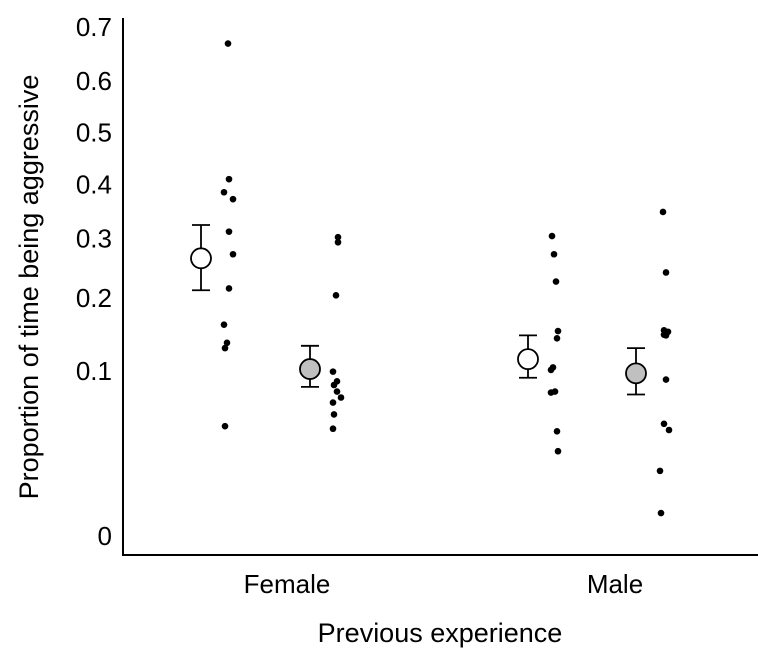 The height and width of the screenshot is (648, 758). Describe the element at coordinates (322, 333) in the screenshot. I see `group-female-filled` at that location.